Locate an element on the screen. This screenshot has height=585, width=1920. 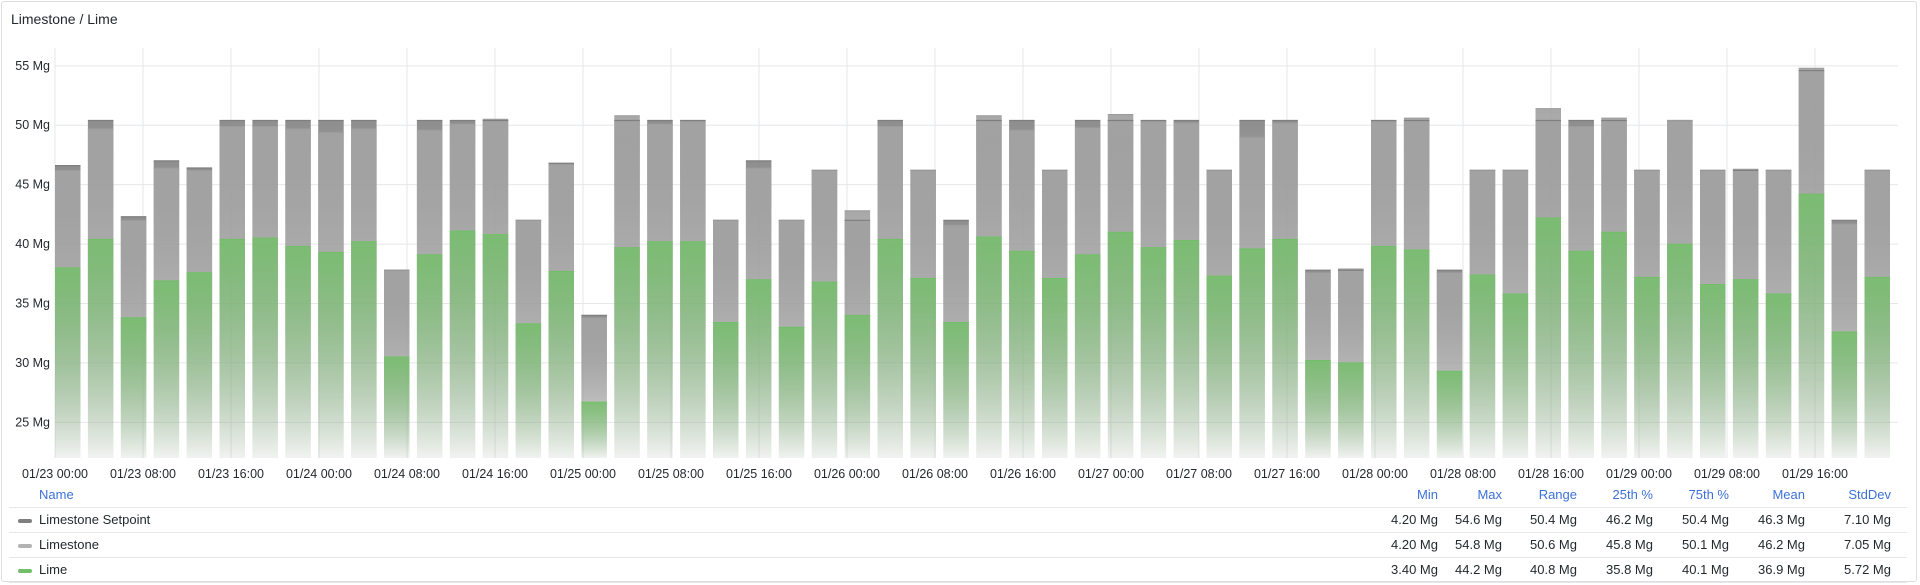
y-tick-label: 55 Mg is located at coordinates (32, 66).